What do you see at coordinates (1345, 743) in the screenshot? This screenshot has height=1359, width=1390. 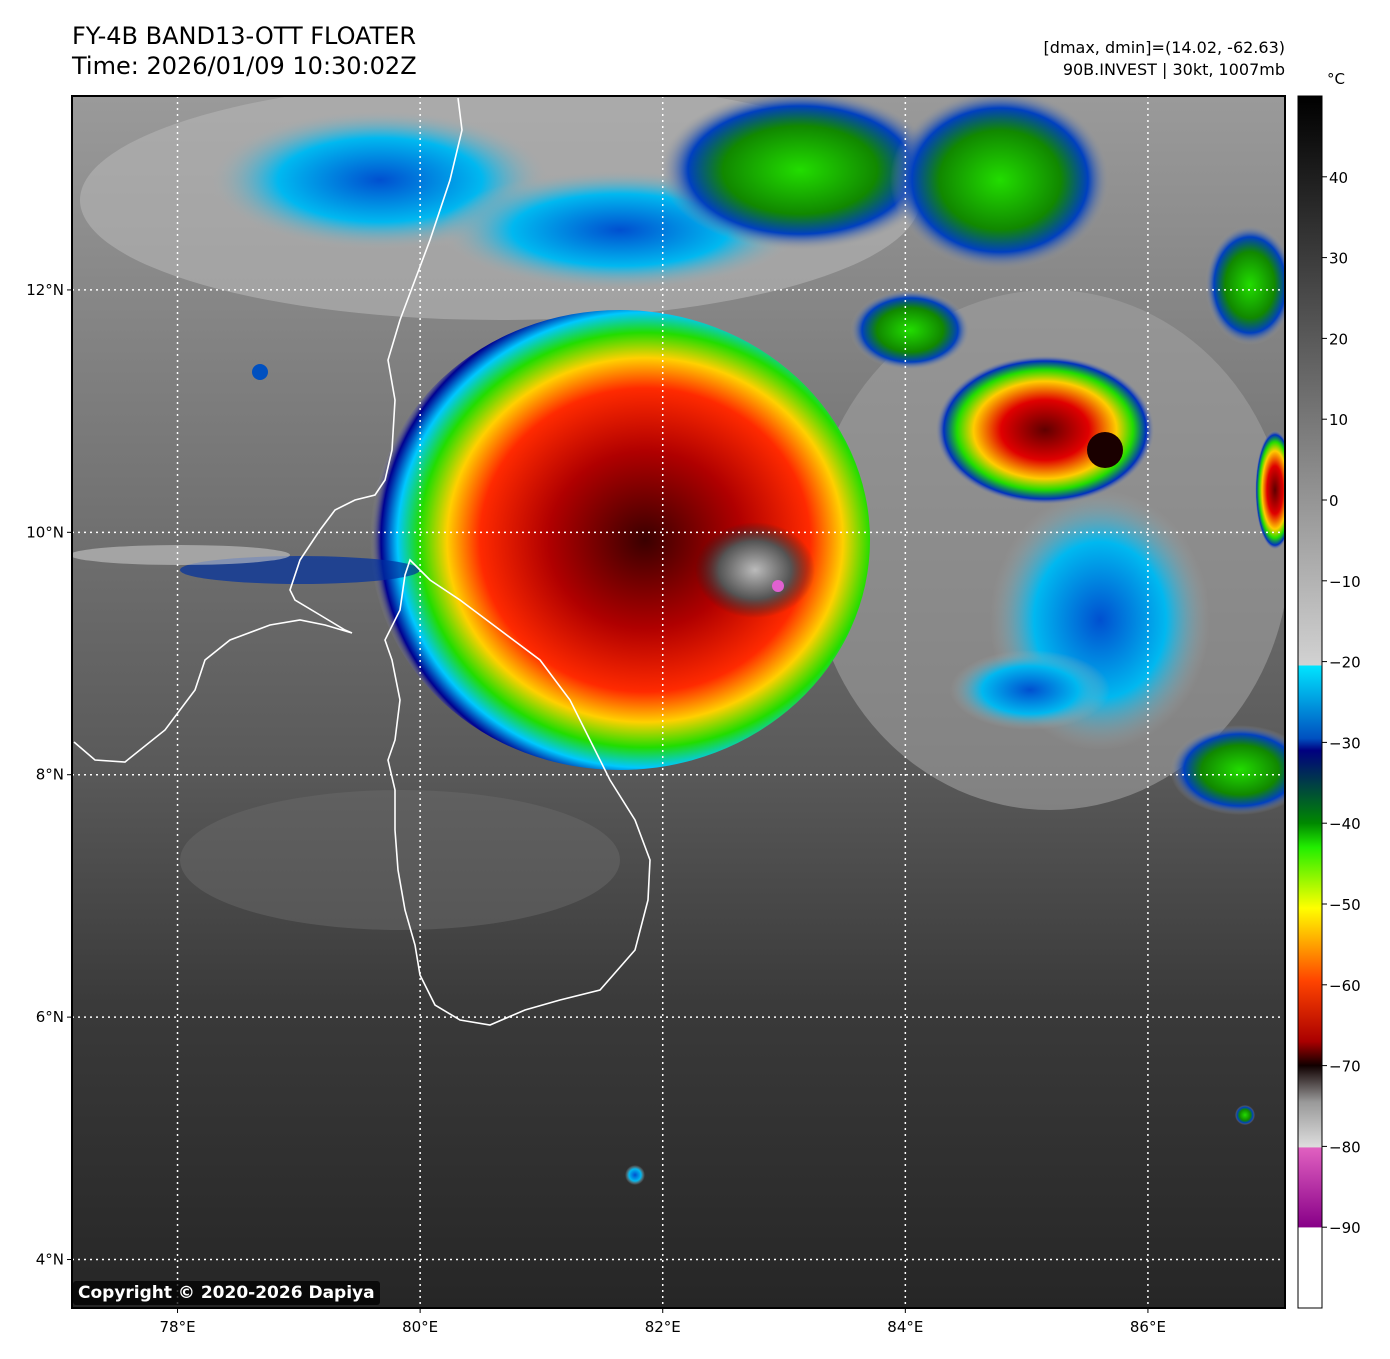 I see `colorbar-tick-label: −30` at bounding box center [1345, 743].